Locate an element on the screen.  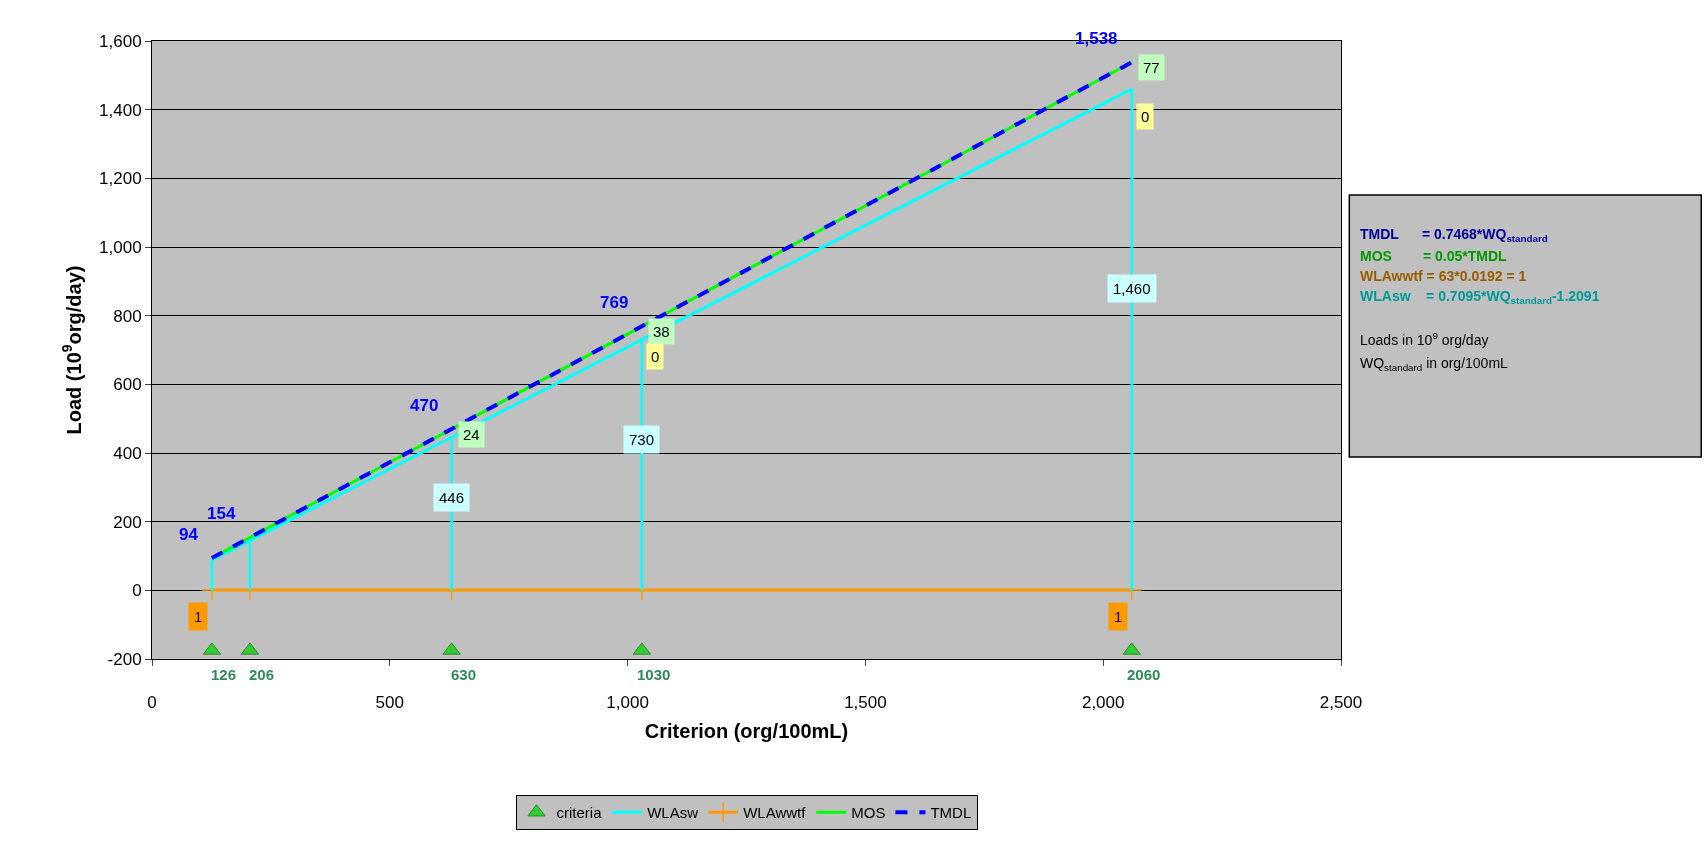
x-tick-label: 500 is located at coordinates (389, 703).